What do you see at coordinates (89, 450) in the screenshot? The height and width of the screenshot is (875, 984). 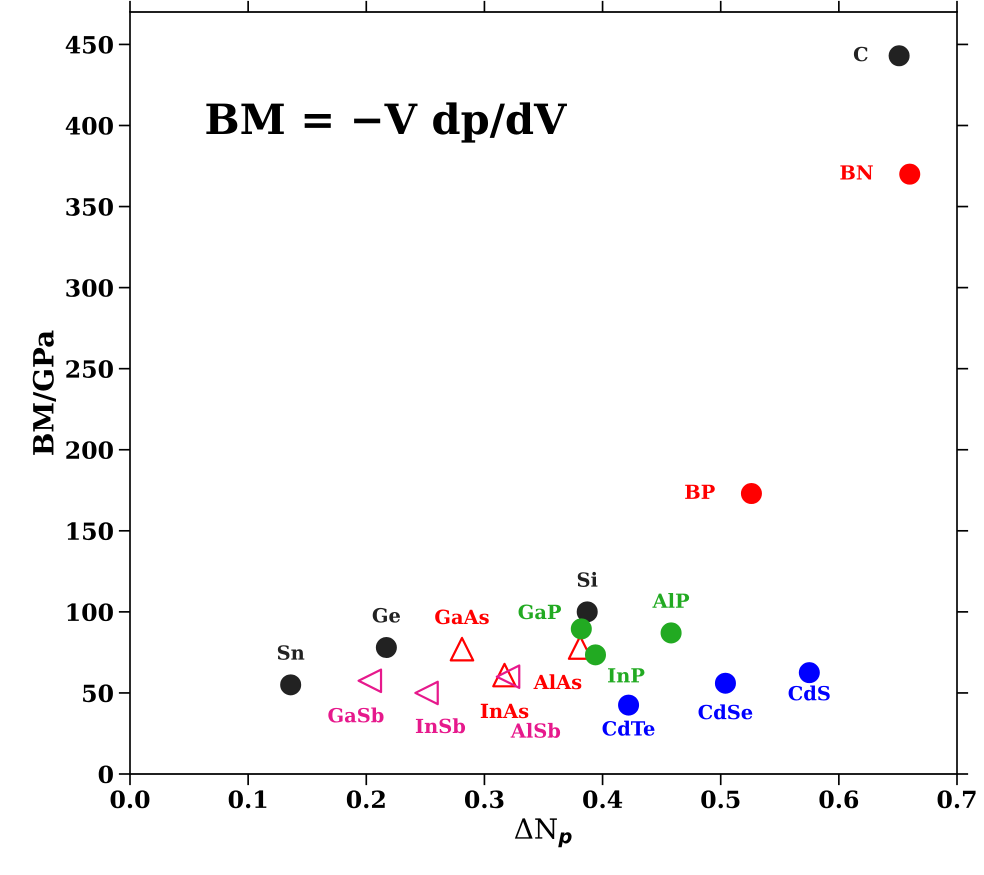 I see `y-tick-label: 200` at bounding box center [89, 450].